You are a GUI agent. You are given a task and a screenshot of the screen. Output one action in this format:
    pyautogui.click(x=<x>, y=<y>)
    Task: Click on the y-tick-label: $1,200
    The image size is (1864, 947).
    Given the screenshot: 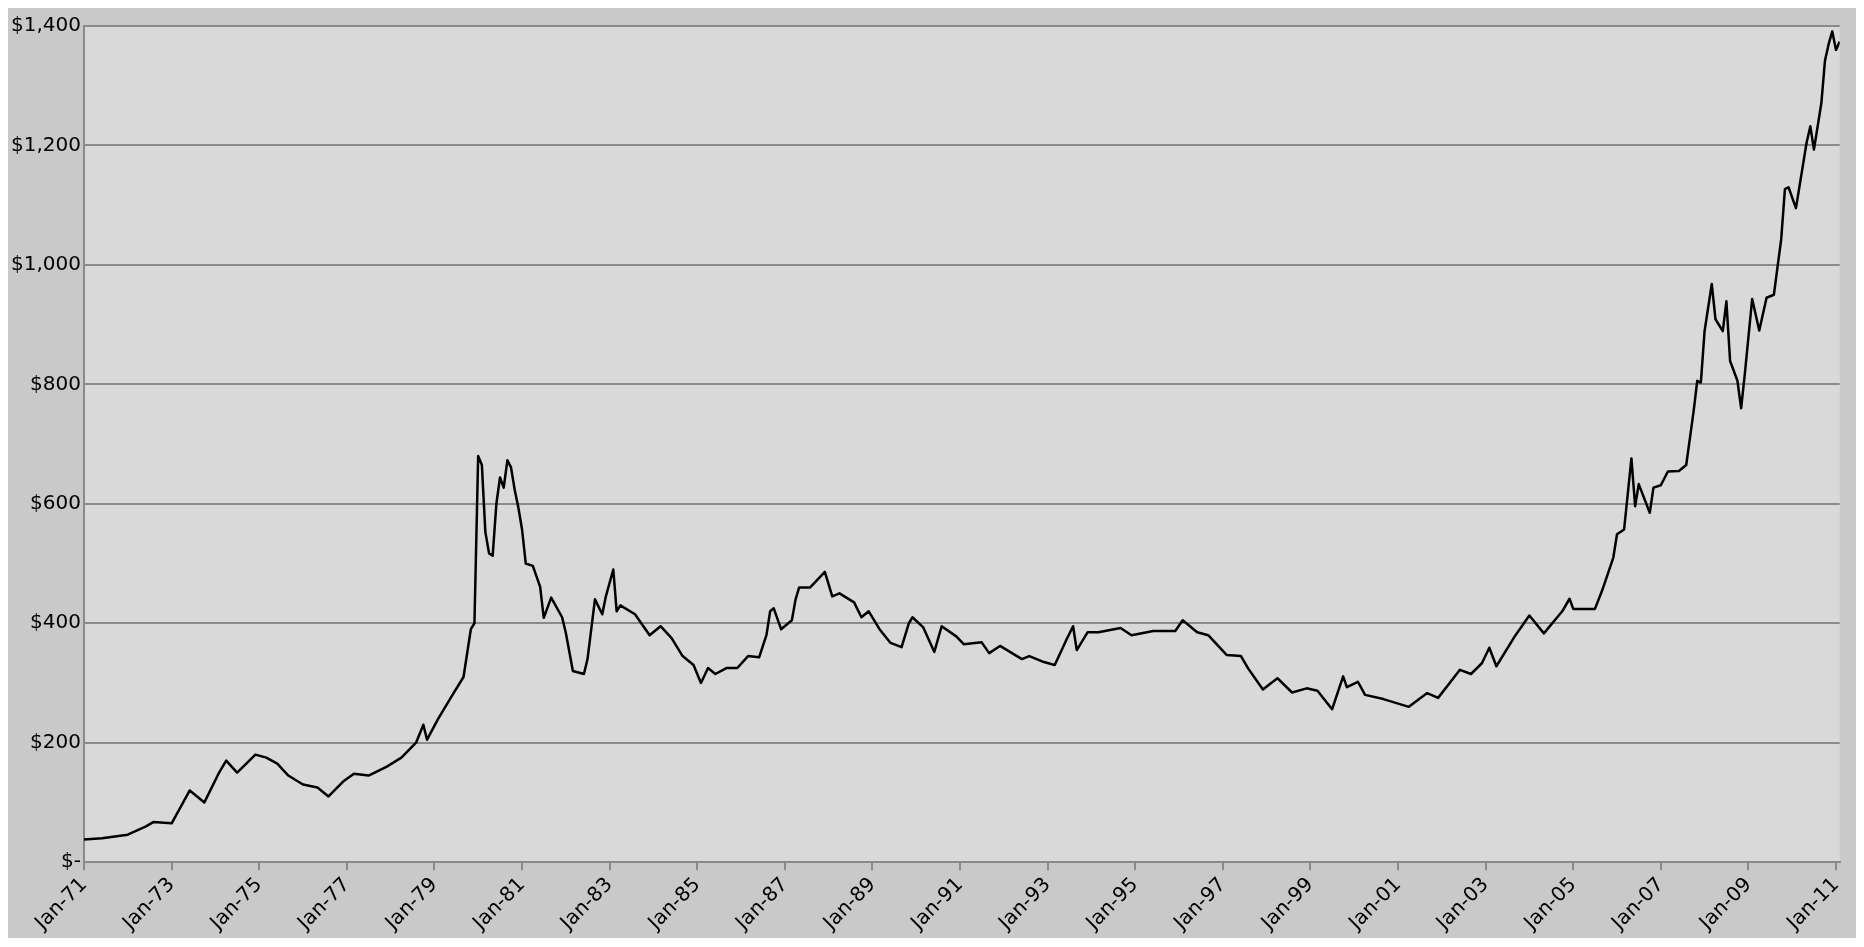 What is the action you would take?
    pyautogui.click(x=46, y=143)
    